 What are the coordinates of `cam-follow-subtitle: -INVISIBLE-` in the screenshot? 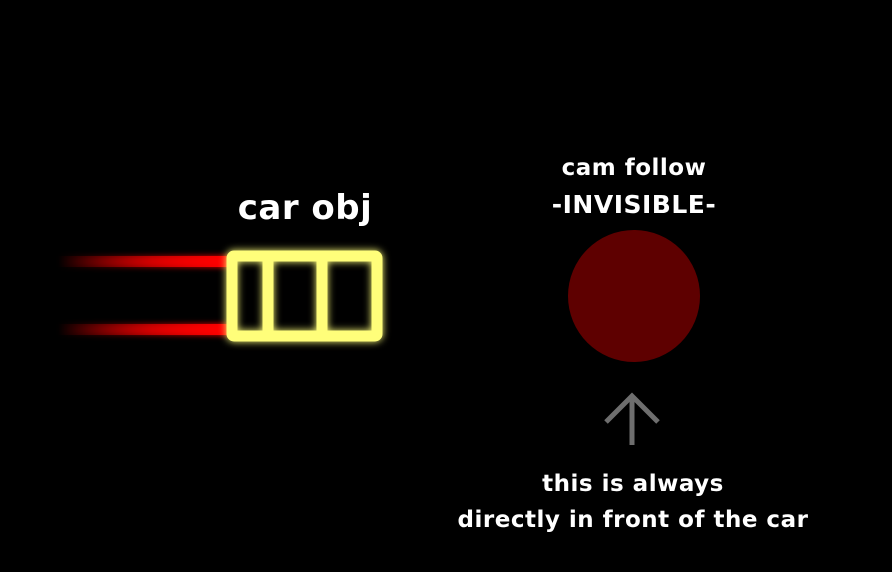 It's located at (634, 204).